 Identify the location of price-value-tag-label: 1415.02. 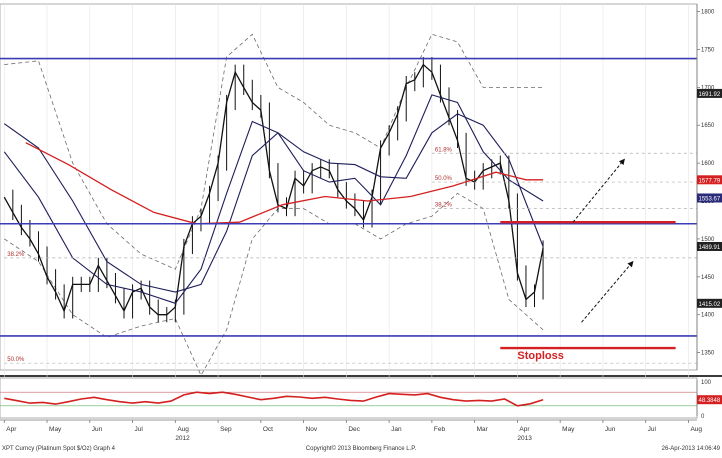
(710, 305).